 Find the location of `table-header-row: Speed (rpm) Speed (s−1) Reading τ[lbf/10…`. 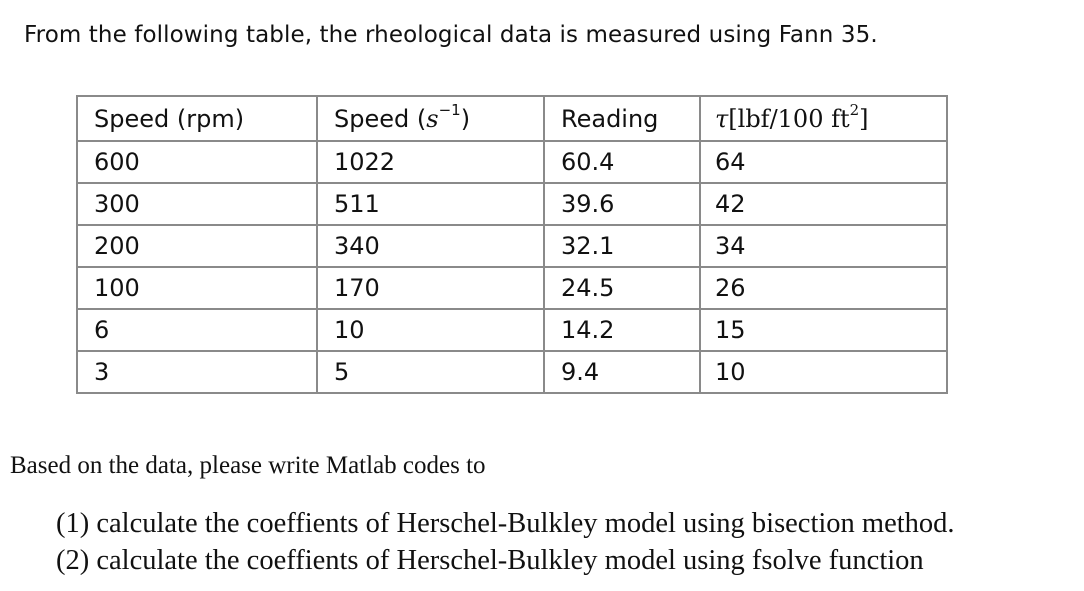

table-header-row: Speed (rpm) Speed (s−1) Reading τ[lbf/10… is located at coordinates (512, 118).